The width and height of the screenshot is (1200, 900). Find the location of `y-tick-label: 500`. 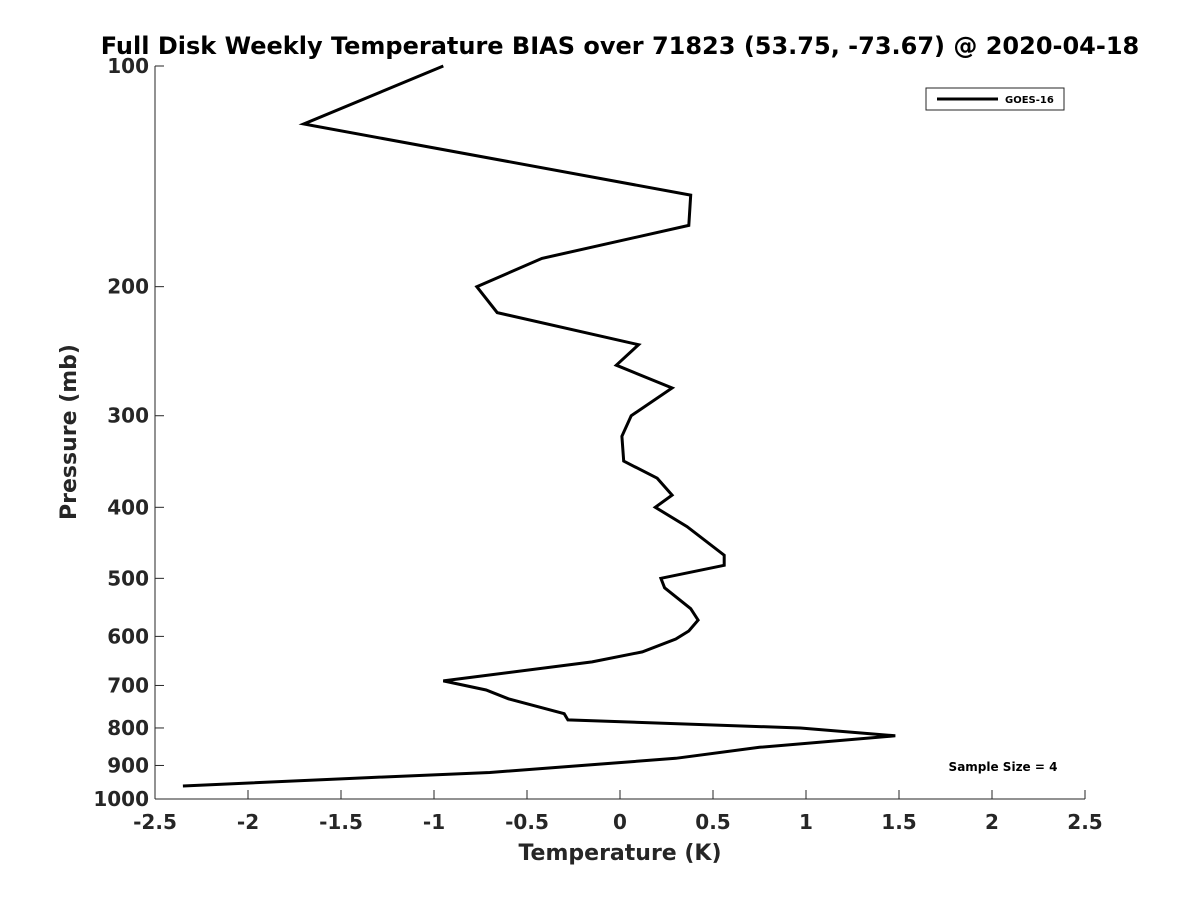

y-tick-label: 500 is located at coordinates (128, 578).